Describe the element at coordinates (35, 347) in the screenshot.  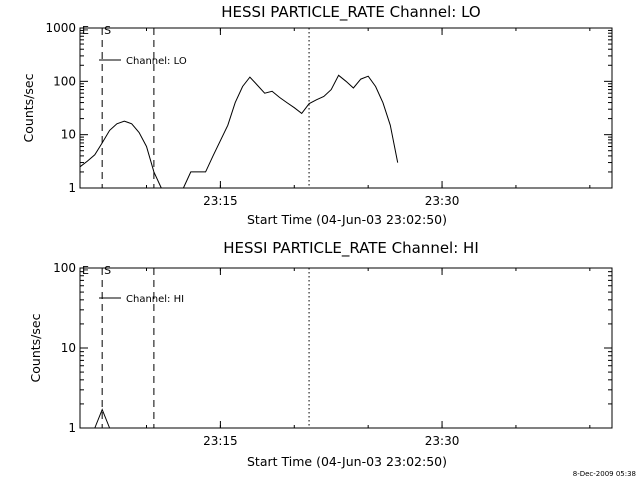
I see `y-axis-label-hi: Counts/sec` at that location.